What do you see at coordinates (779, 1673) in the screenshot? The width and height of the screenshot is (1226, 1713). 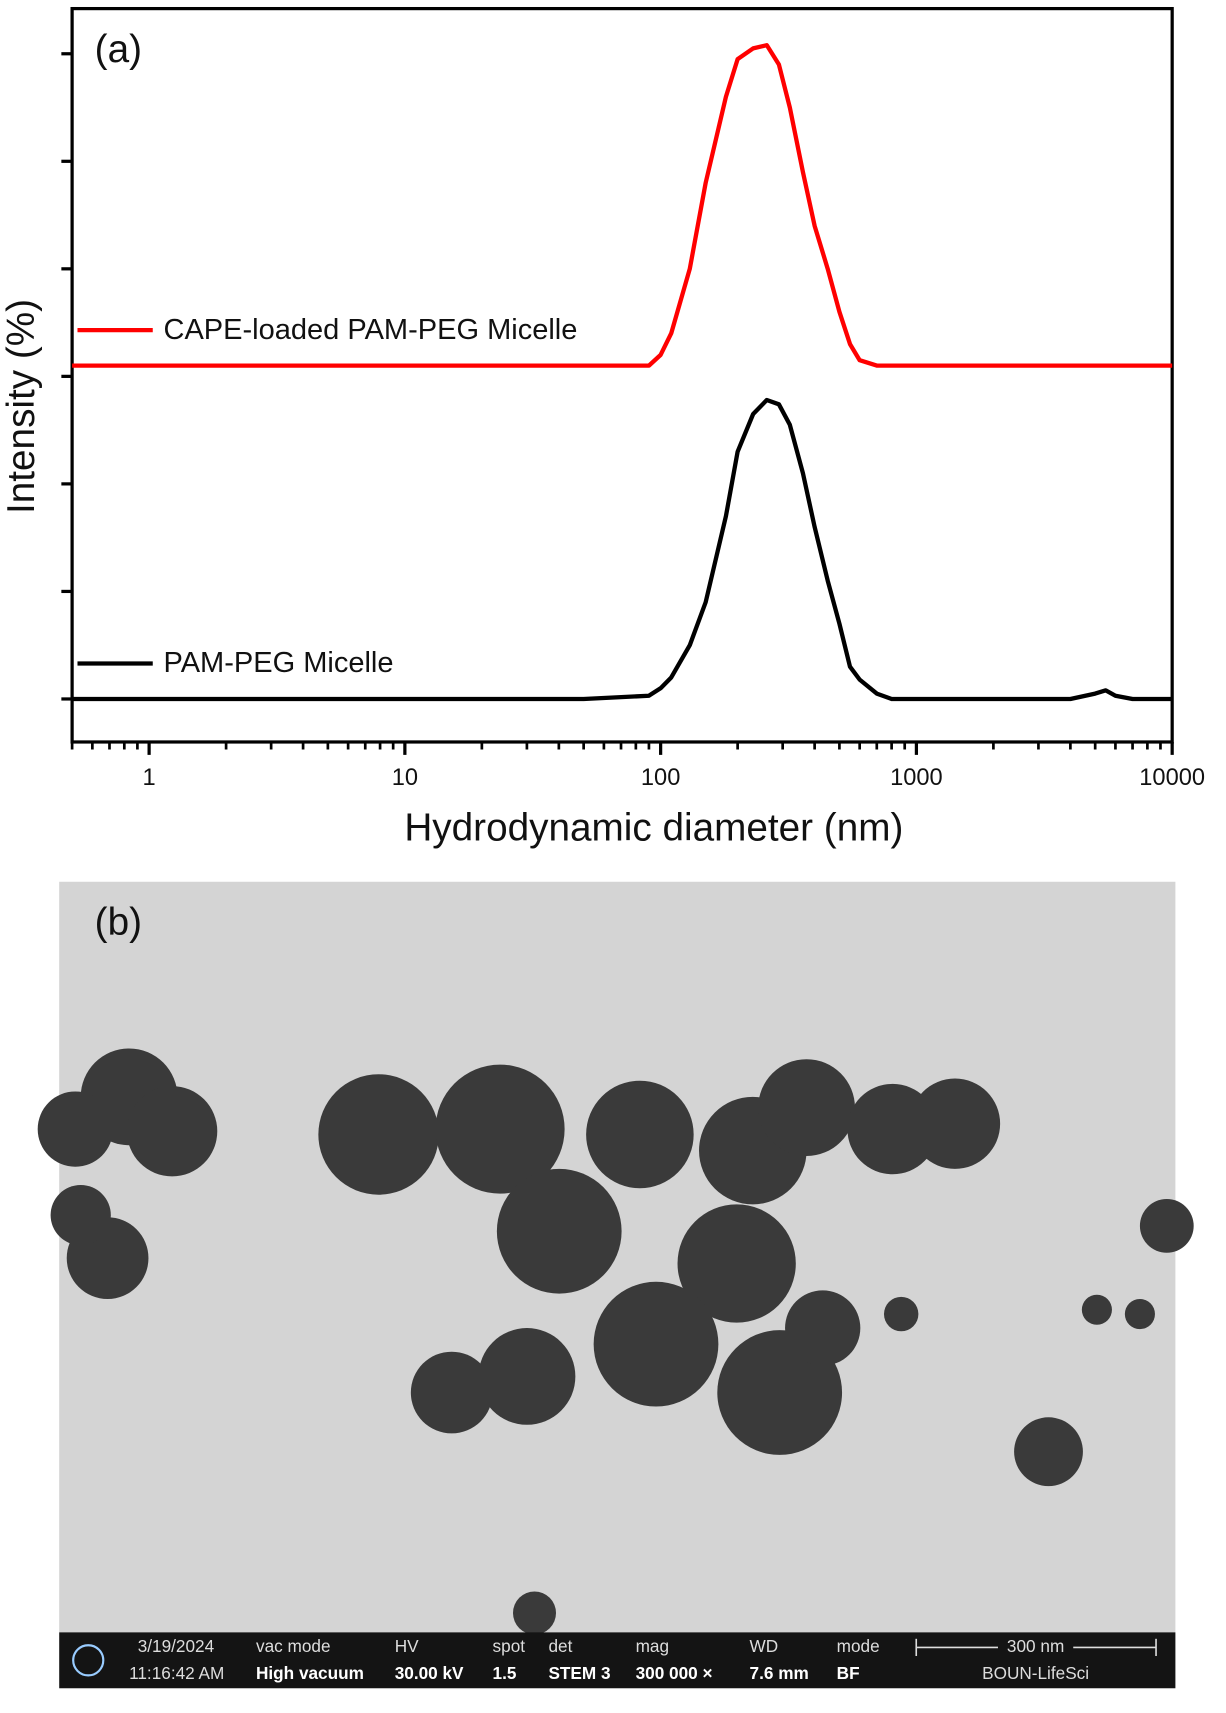 I see `info-value: 7.6 mm` at bounding box center [779, 1673].